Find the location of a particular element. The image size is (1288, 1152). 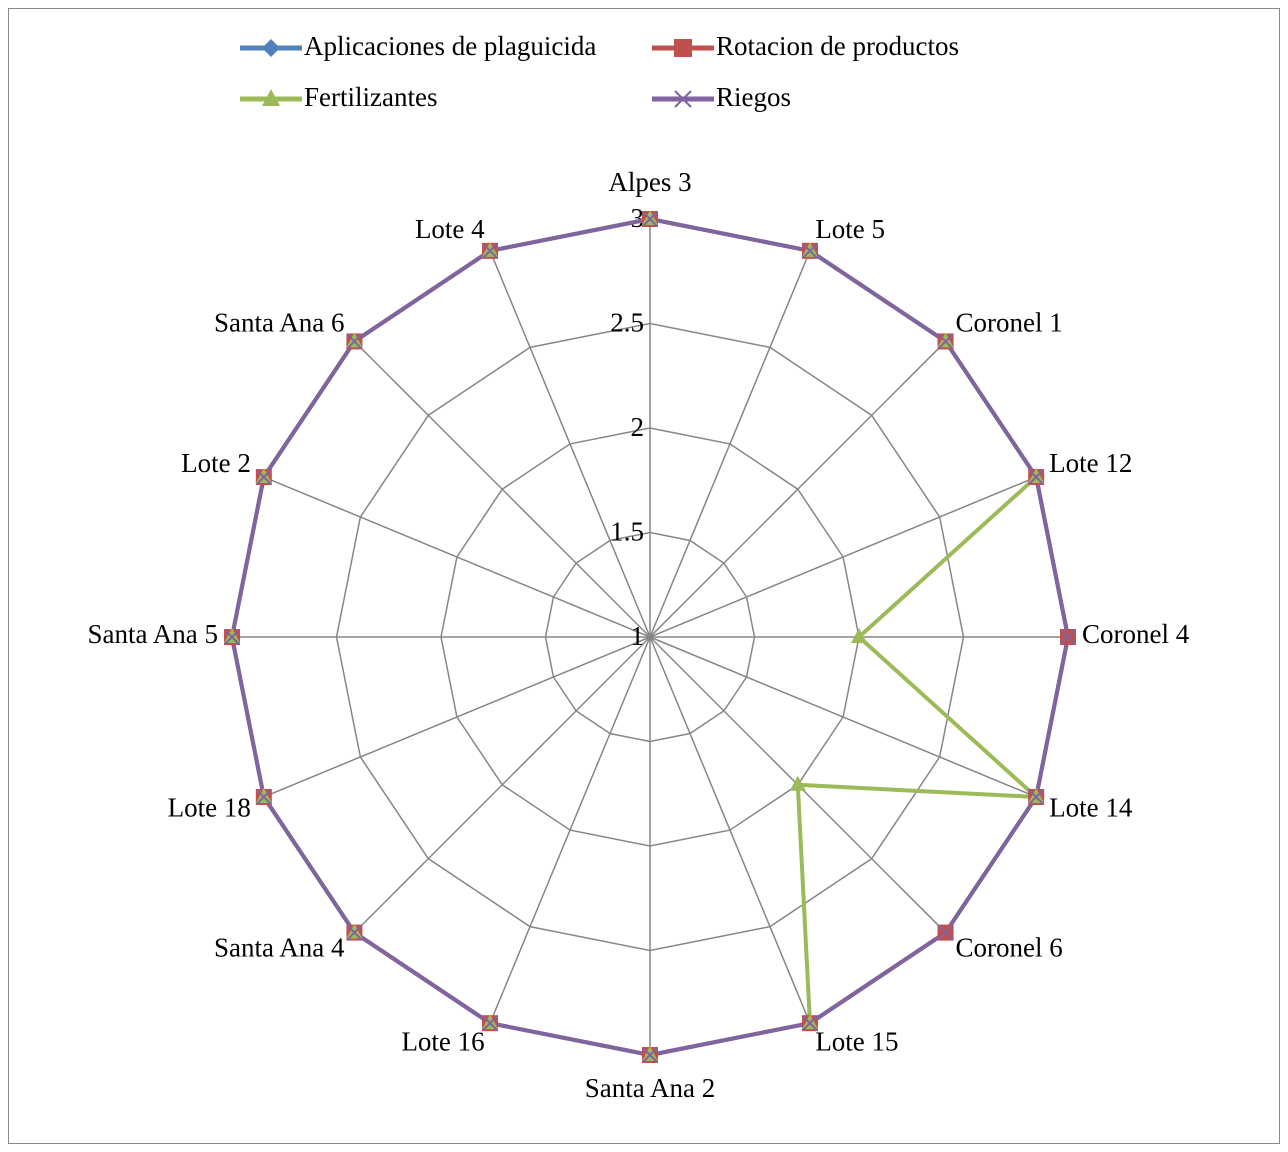

legend-item: Riegos is located at coordinates (721, 97).